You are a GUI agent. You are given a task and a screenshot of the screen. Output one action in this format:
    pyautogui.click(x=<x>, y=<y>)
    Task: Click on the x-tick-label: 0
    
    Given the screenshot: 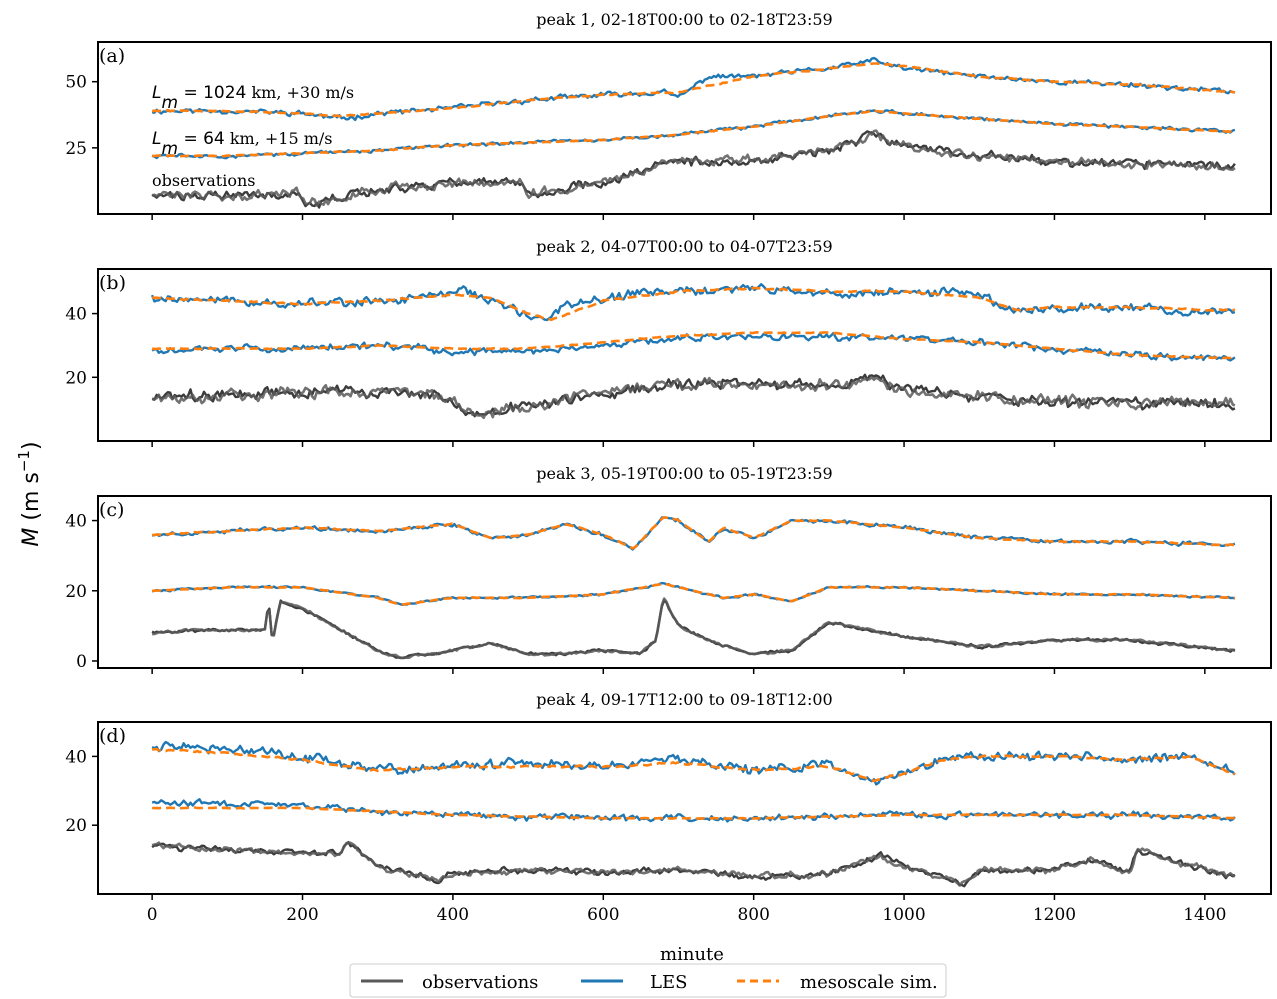 What is the action you would take?
    pyautogui.click(x=152, y=915)
    